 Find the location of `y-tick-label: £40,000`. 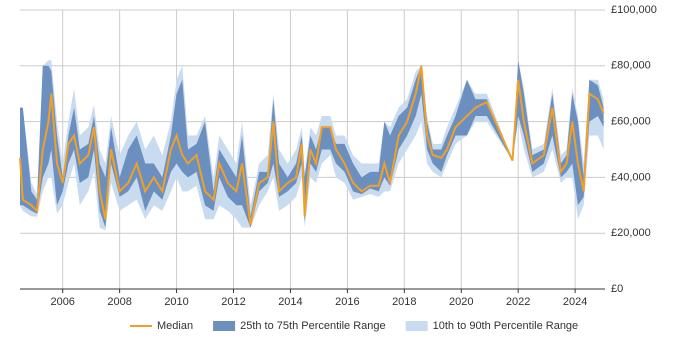

y-tick-label: £40,000 is located at coordinates (631, 177).